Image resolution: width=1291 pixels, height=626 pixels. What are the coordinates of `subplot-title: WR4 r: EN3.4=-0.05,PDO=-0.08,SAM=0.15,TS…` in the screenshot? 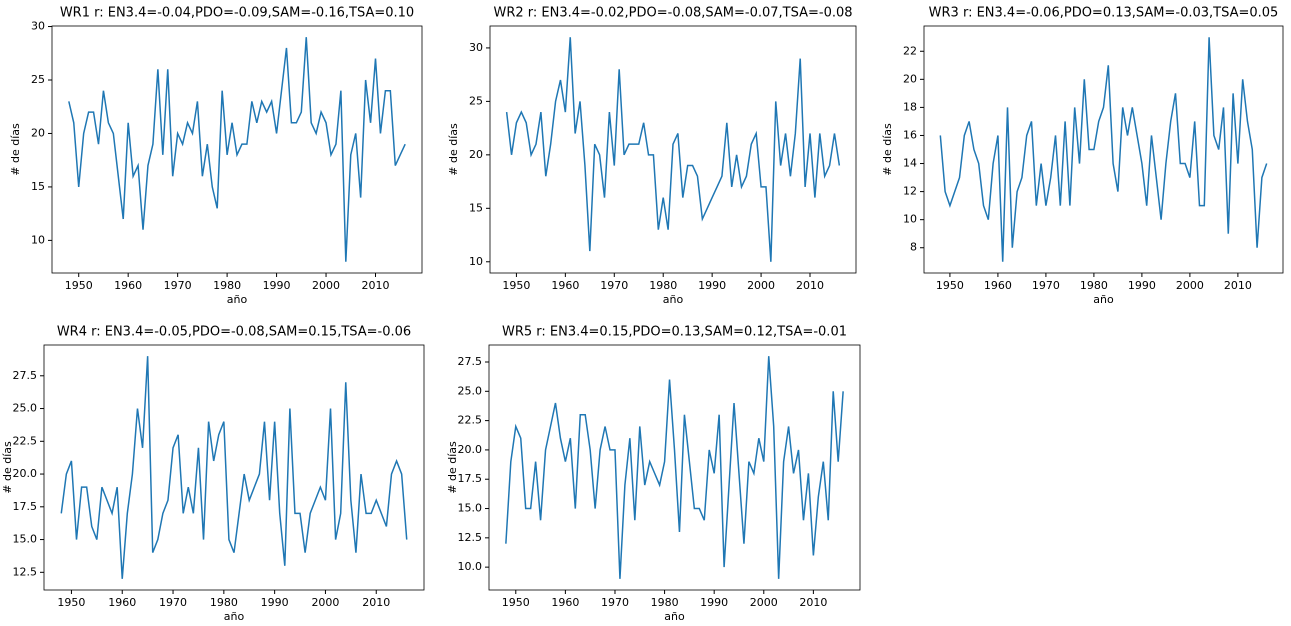 It's located at (234, 332).